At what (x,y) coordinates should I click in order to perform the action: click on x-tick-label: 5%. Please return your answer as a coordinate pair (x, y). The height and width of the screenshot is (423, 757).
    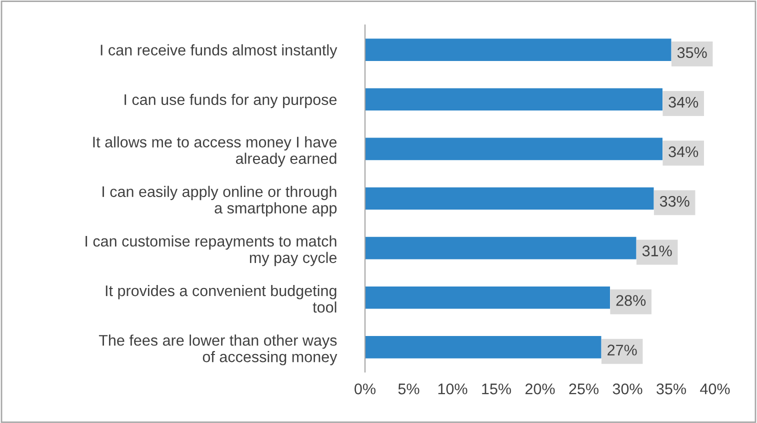
    Looking at the image, I should click on (409, 389).